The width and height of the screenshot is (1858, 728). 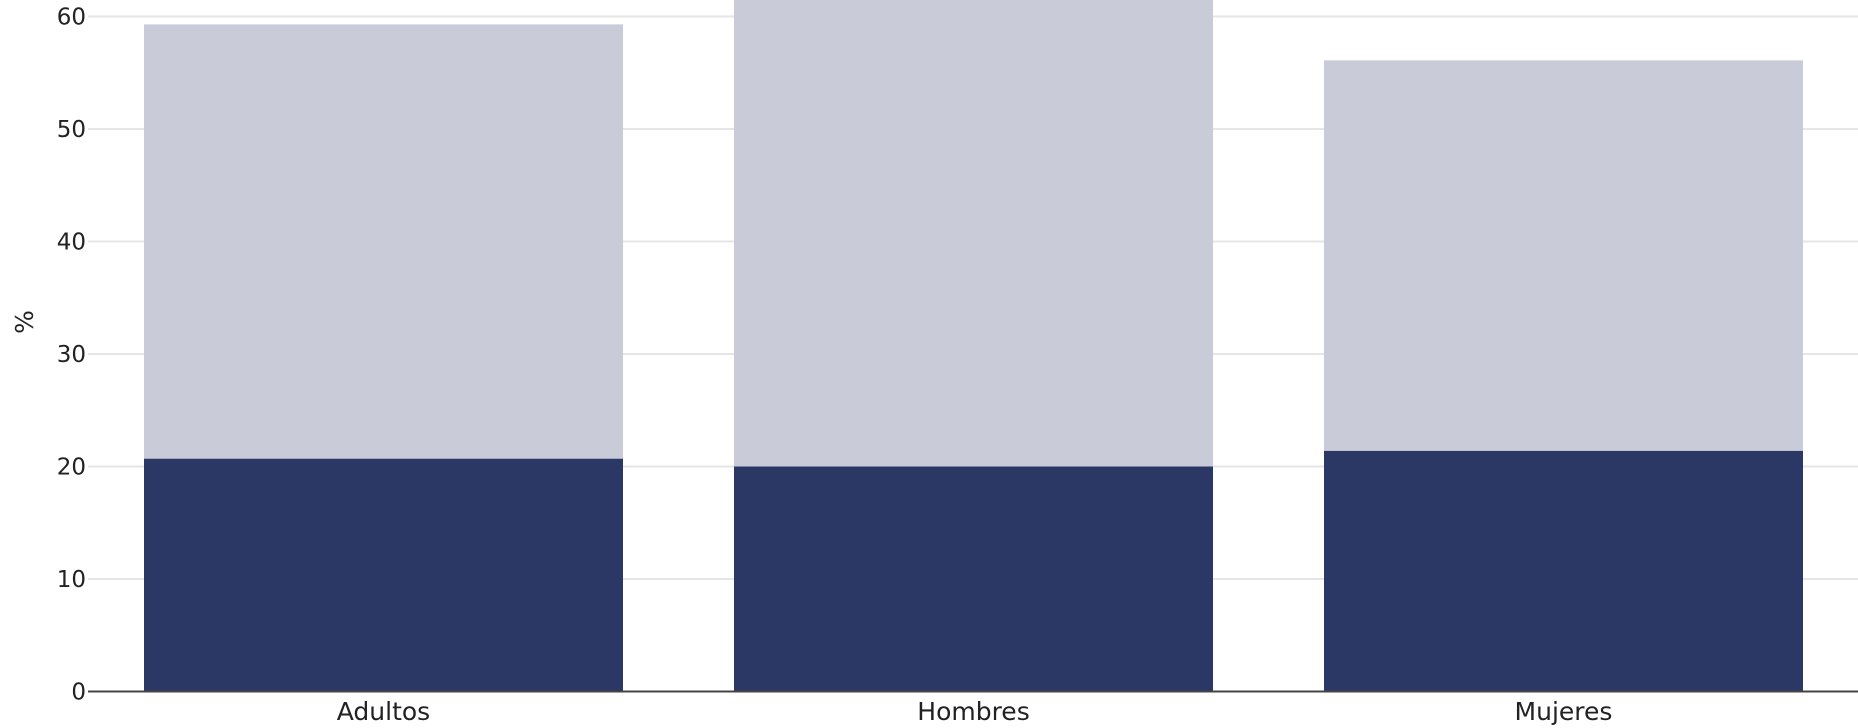 I want to click on x-category-label: Mujeres, so click(x=1564, y=711).